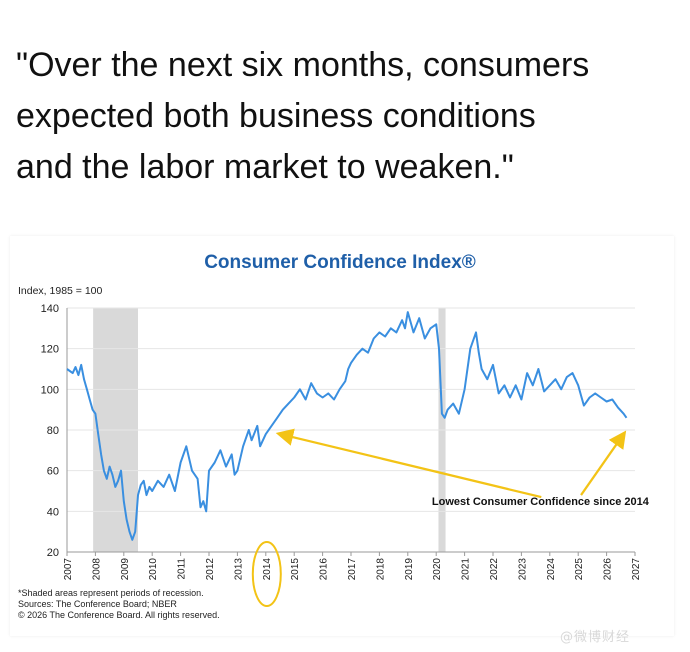 This screenshot has width=690, height=652. I want to click on x-tick-label: 2025, so click(579, 569).